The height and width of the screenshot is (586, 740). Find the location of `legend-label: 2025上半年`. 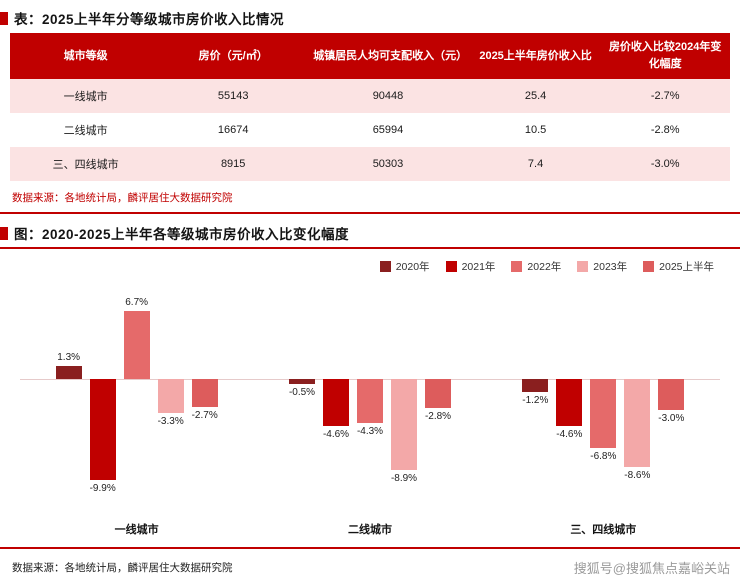

legend-label: 2025上半年 is located at coordinates (686, 267).